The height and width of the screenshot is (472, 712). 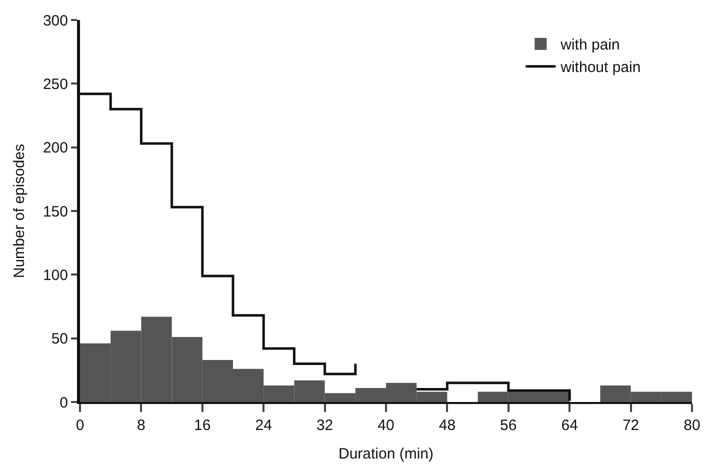 I want to click on y-tick-label: 100, so click(x=55, y=275).